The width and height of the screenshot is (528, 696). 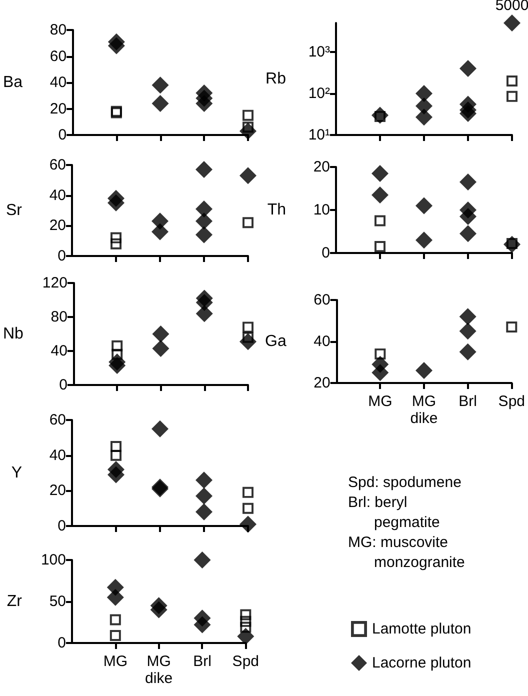 I want to click on y-tick-label: 50, so click(x=57, y=601).